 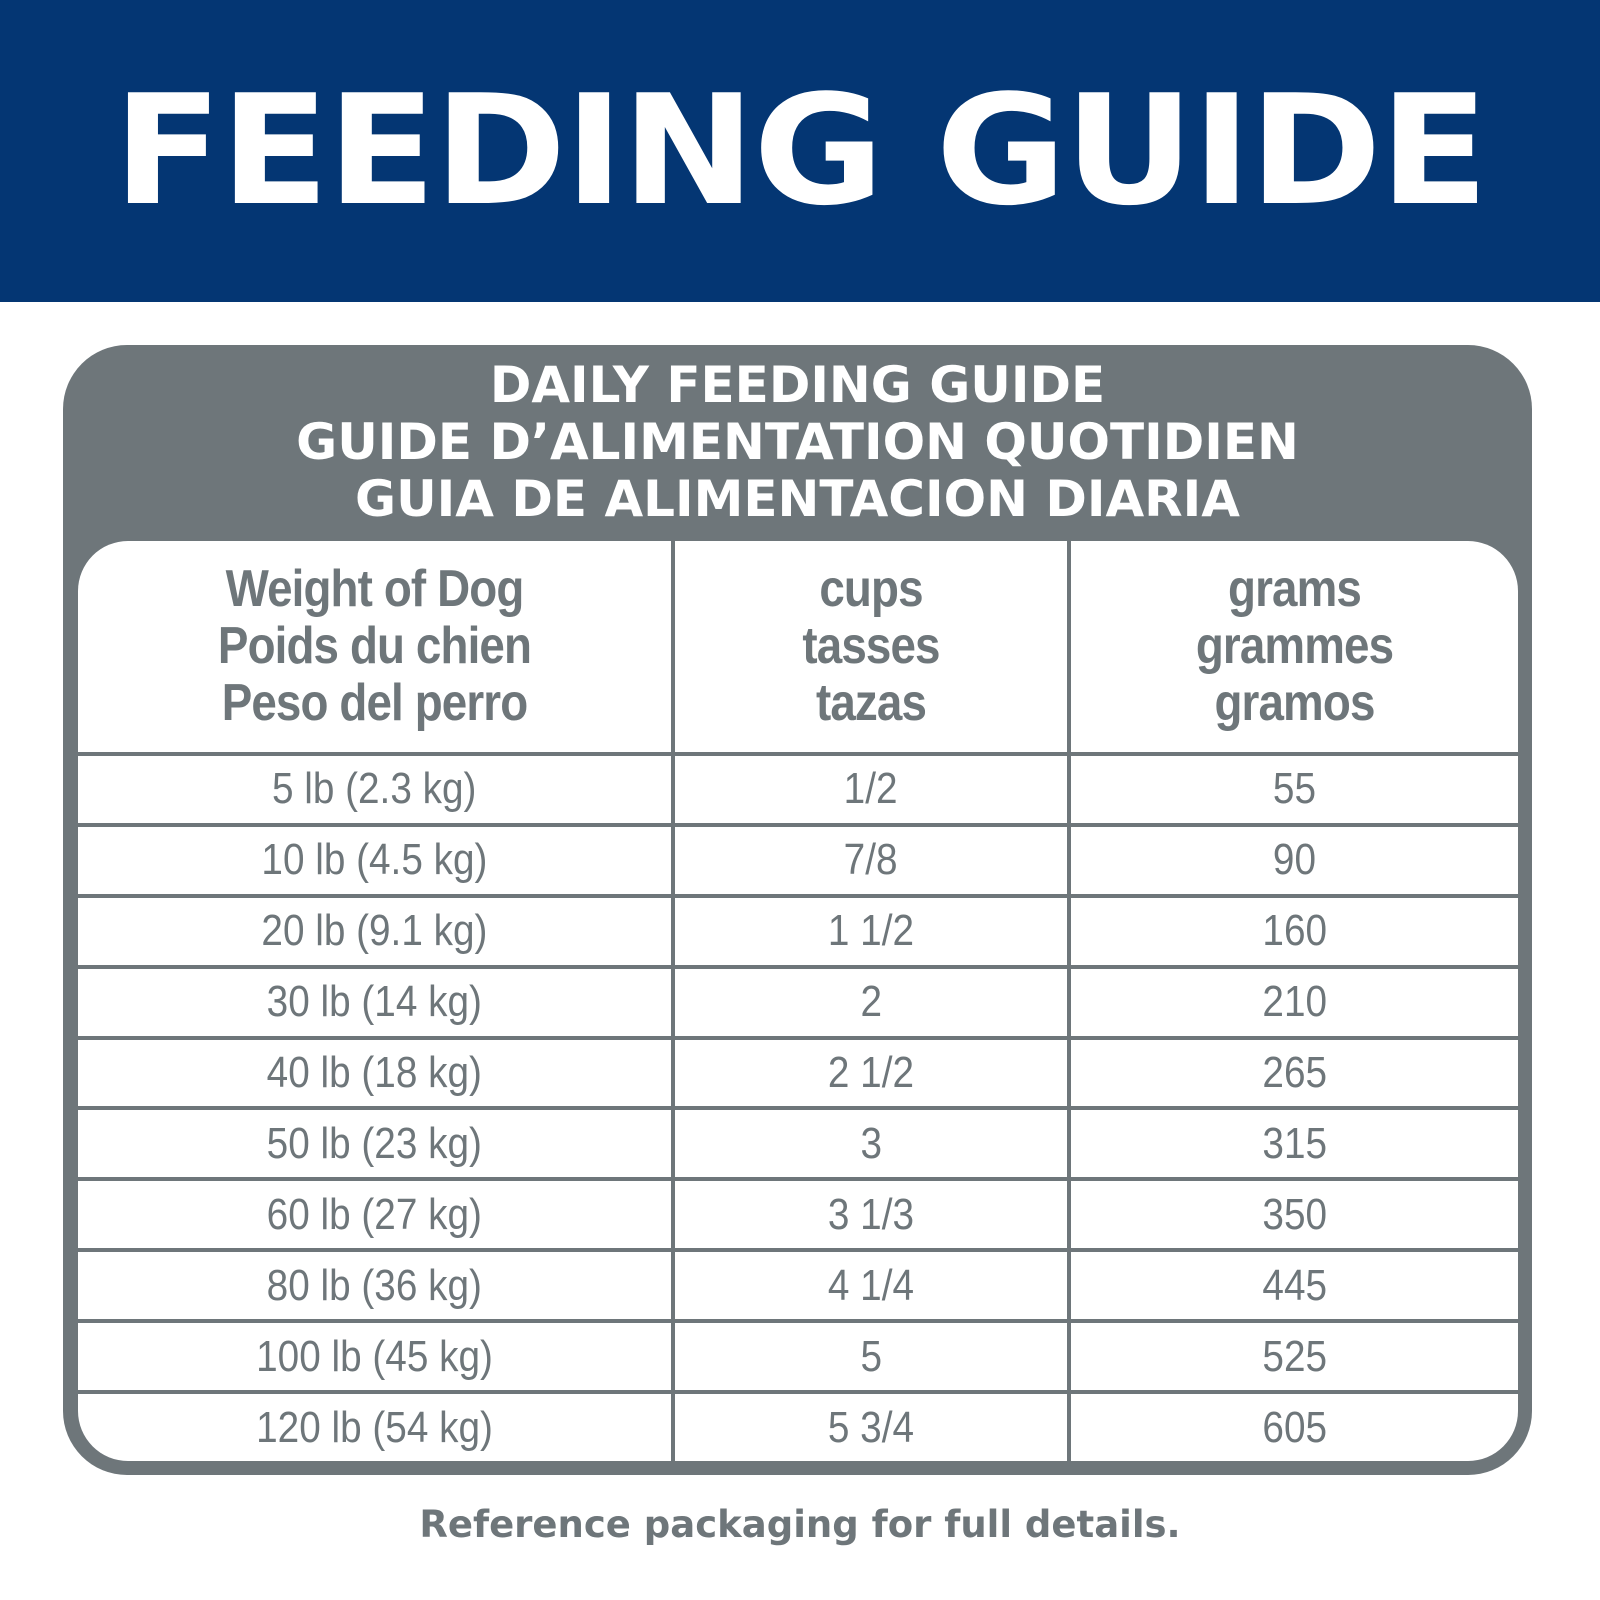 I want to click on grams-value: 350, so click(x=1294, y=1214).